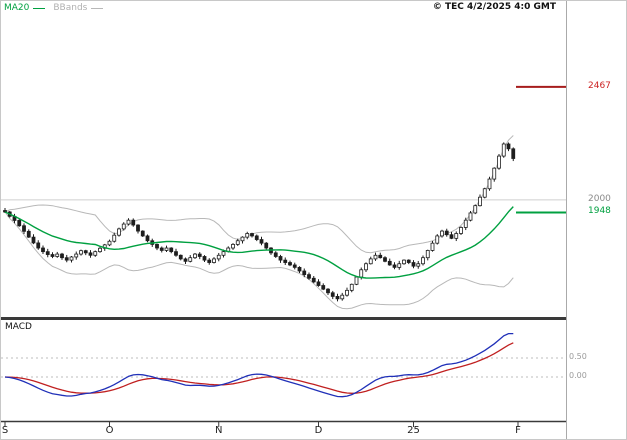 Image resolution: width=627 pixels, height=440 pixels. What do you see at coordinates (413, 430) in the screenshot?
I see `x-axis-label: 25` at bounding box center [413, 430].